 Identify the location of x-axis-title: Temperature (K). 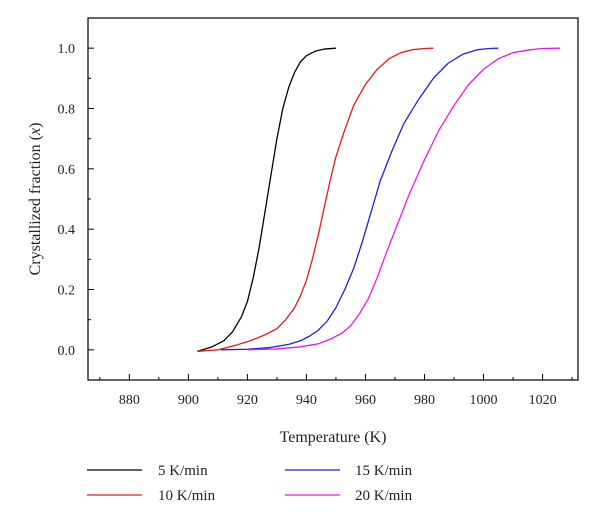
(333, 437).